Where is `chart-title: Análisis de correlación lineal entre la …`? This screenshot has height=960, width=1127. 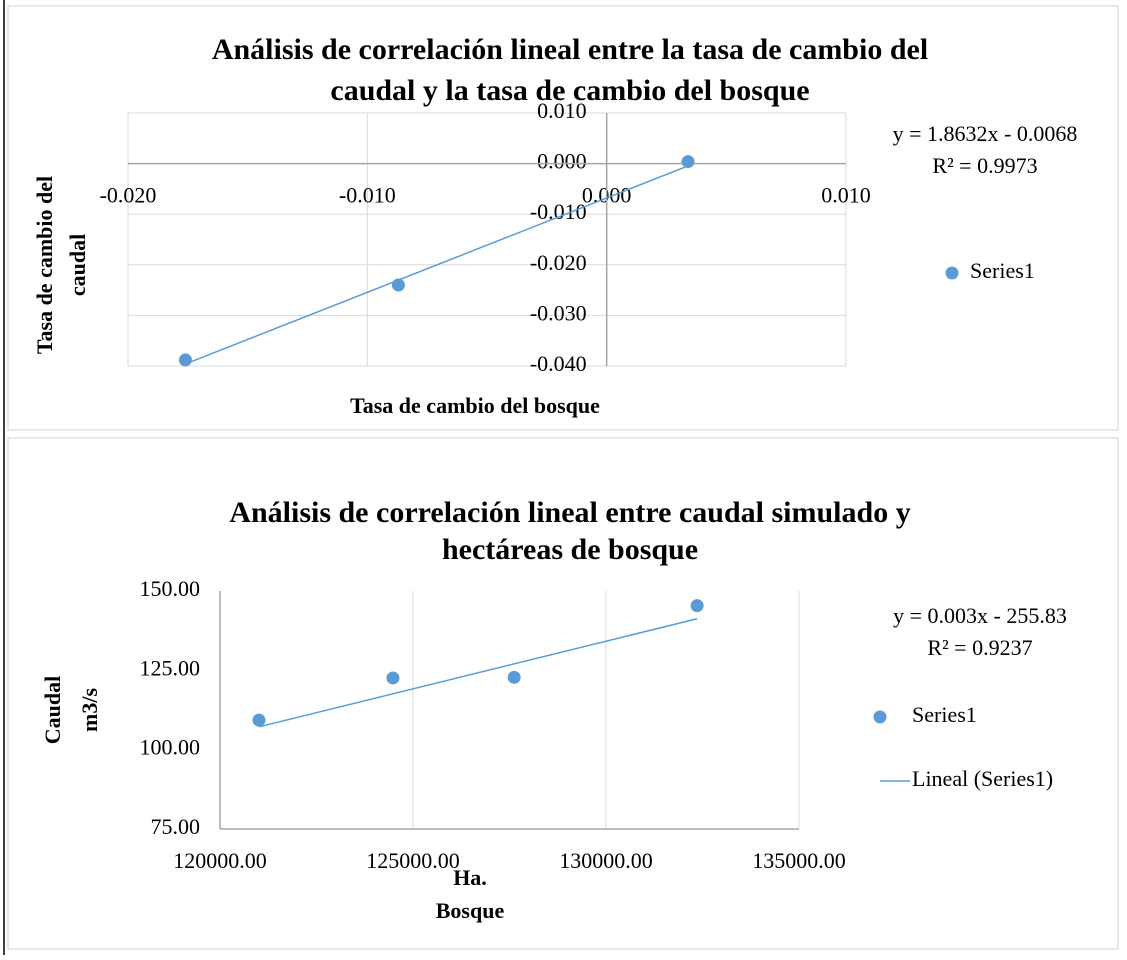 chart-title: Análisis de correlación lineal entre la … is located at coordinates (570, 49).